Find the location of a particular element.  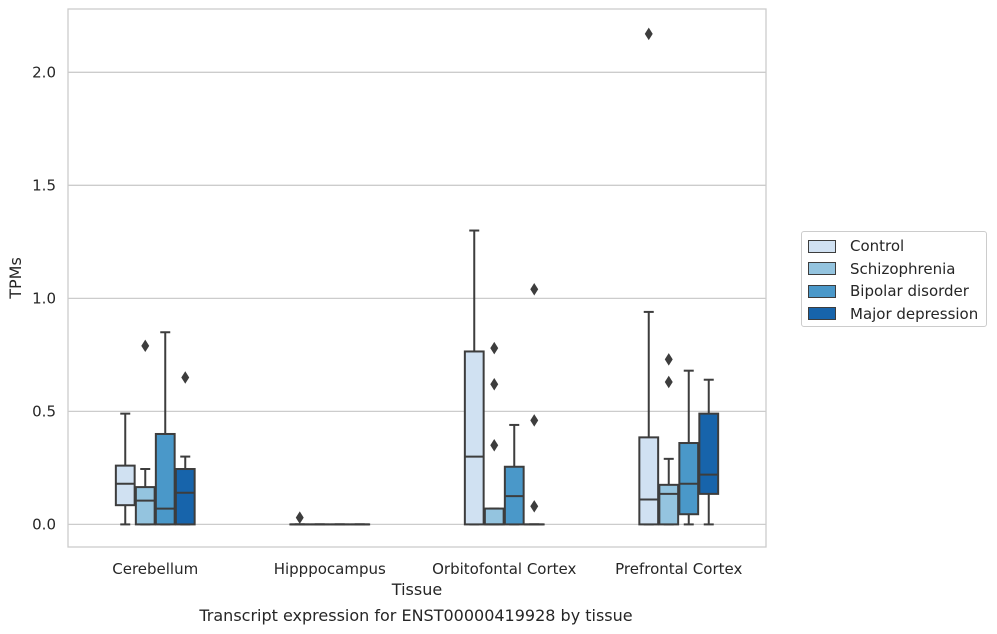

y-tick-label: 0.5 is located at coordinates (44, 411).